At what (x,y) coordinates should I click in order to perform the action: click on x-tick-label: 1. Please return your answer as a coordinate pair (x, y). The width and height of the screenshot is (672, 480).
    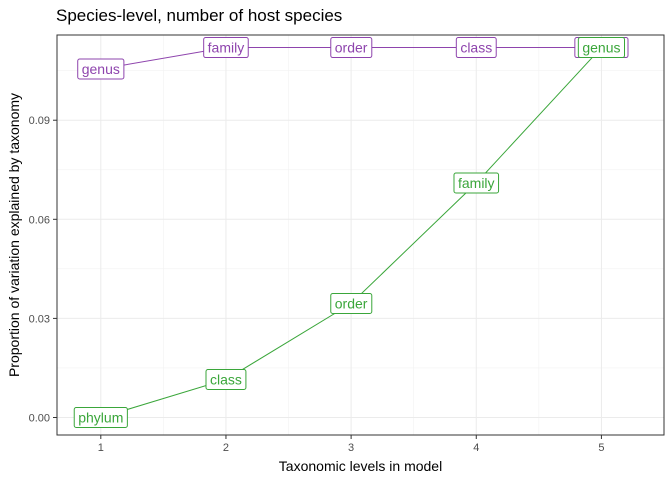
    Looking at the image, I should click on (101, 448).